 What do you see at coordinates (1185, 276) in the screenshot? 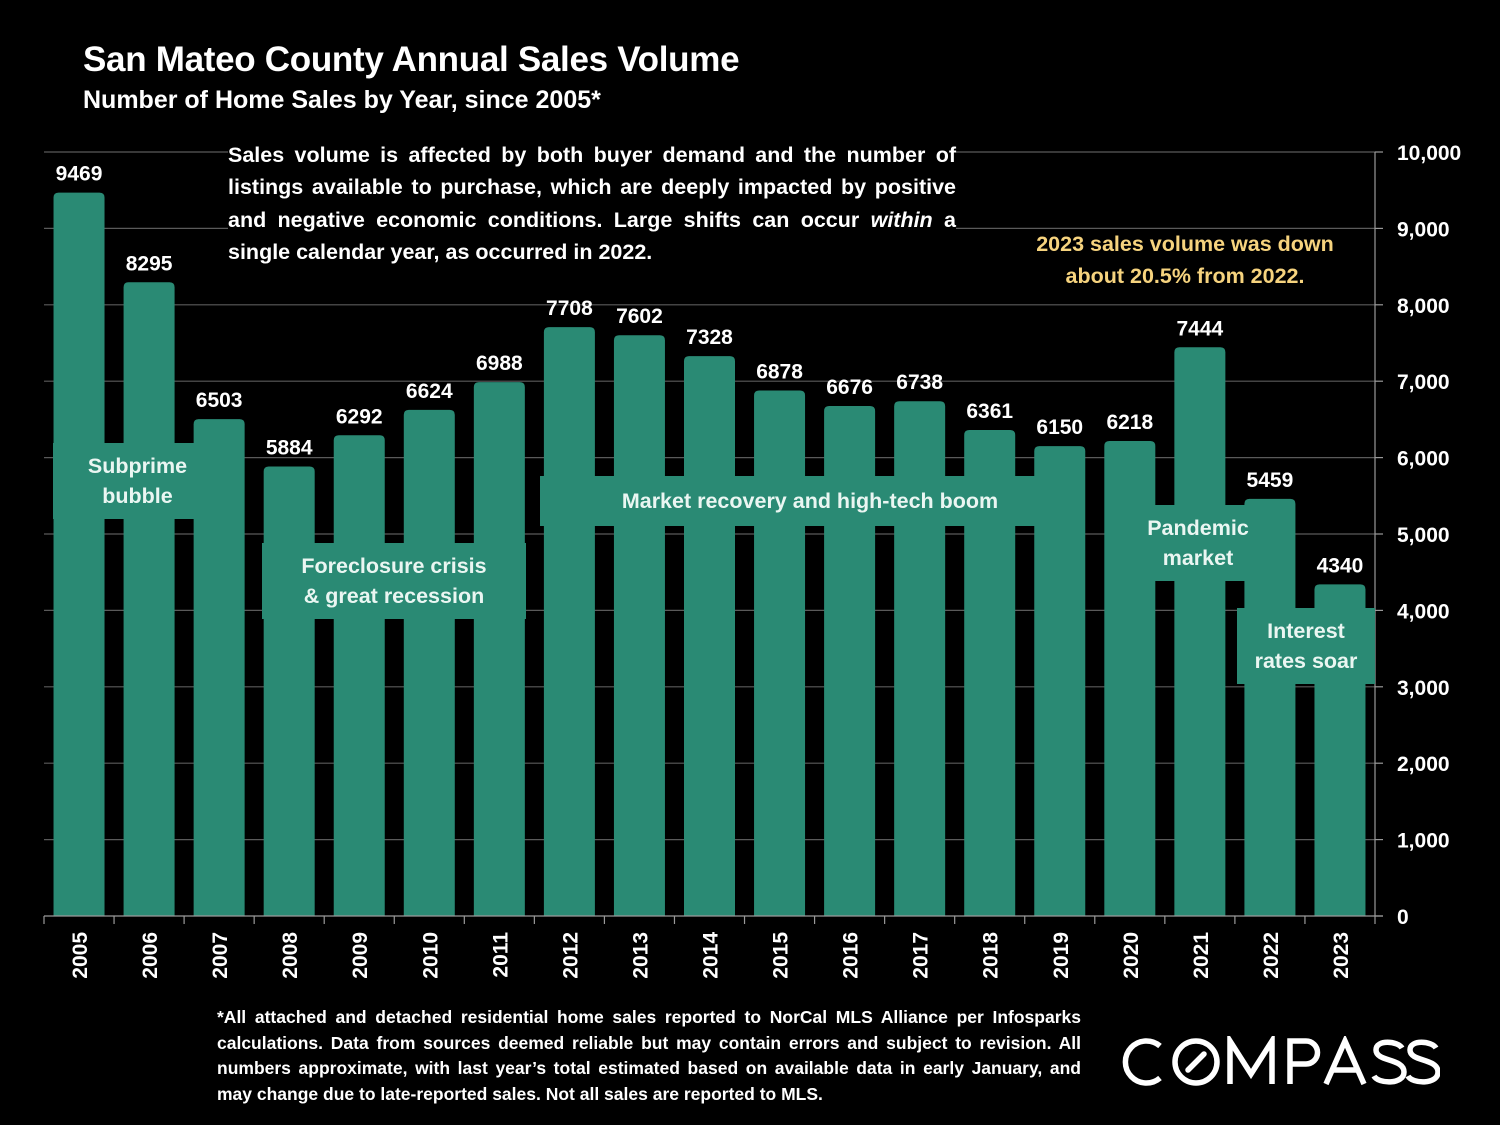
I see `callout-line2: about 20.5% from 2022.` at bounding box center [1185, 276].